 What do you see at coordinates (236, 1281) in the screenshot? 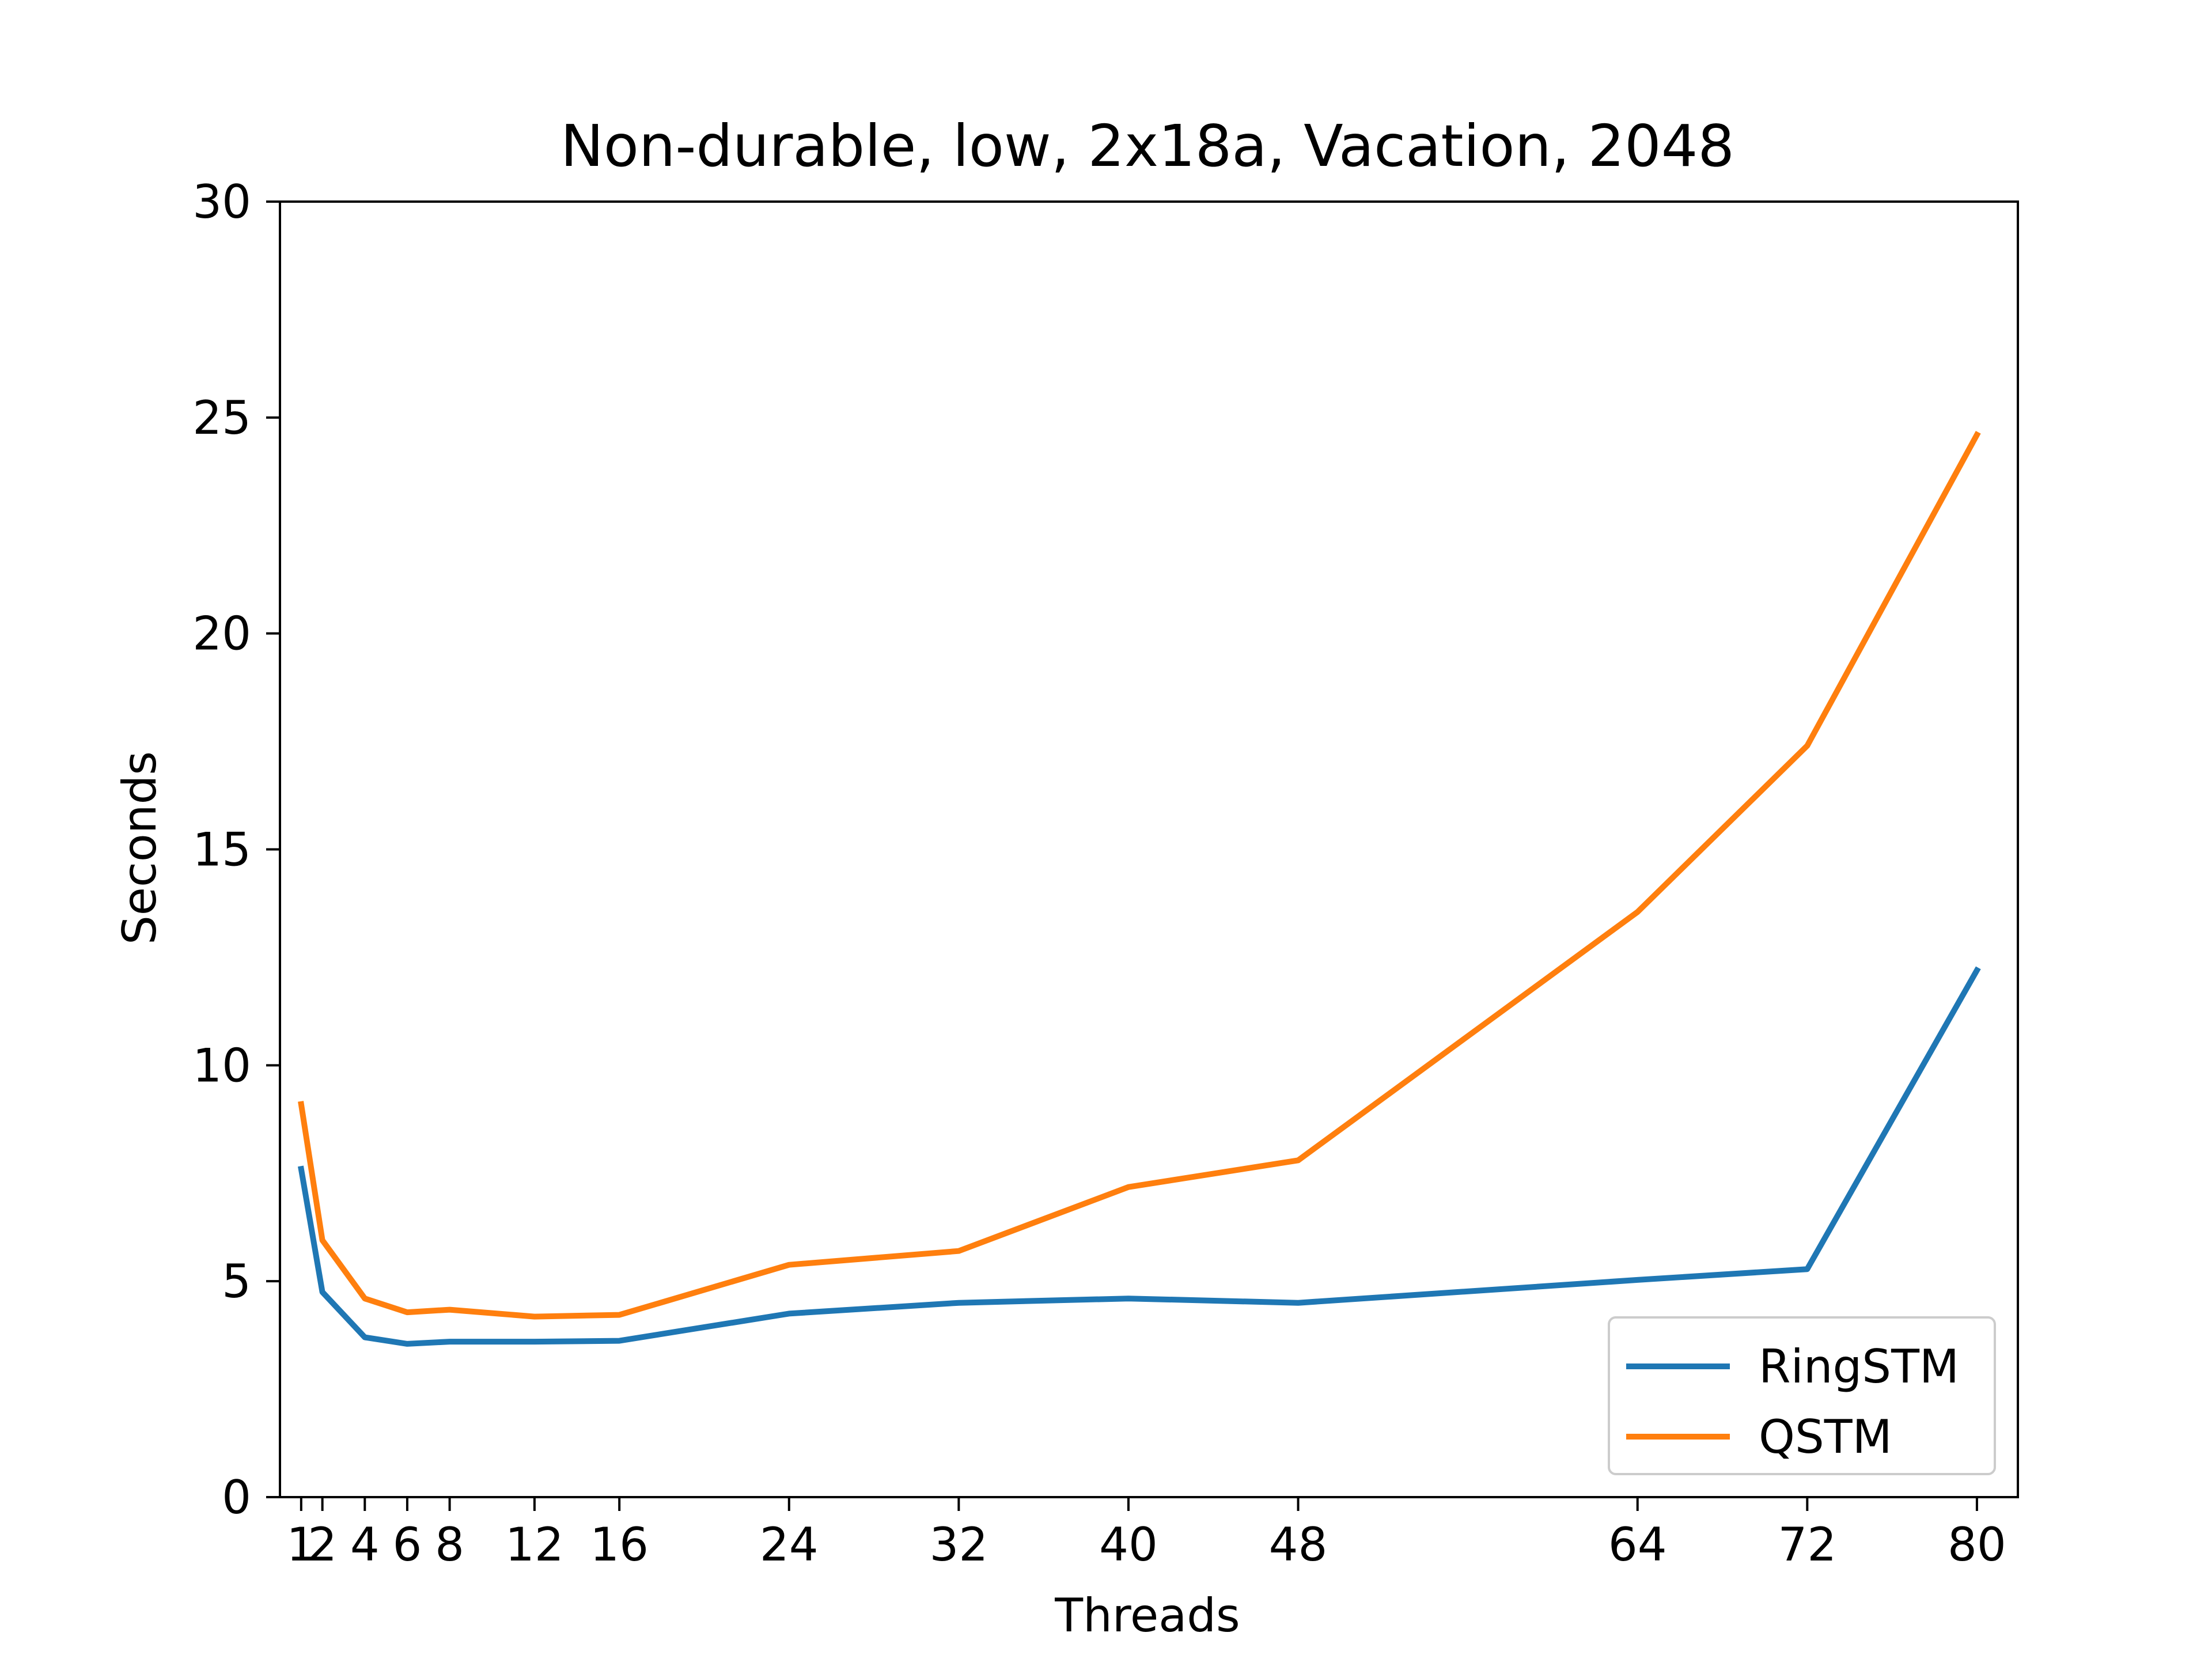
I see `y-tick-label: 5` at bounding box center [236, 1281].